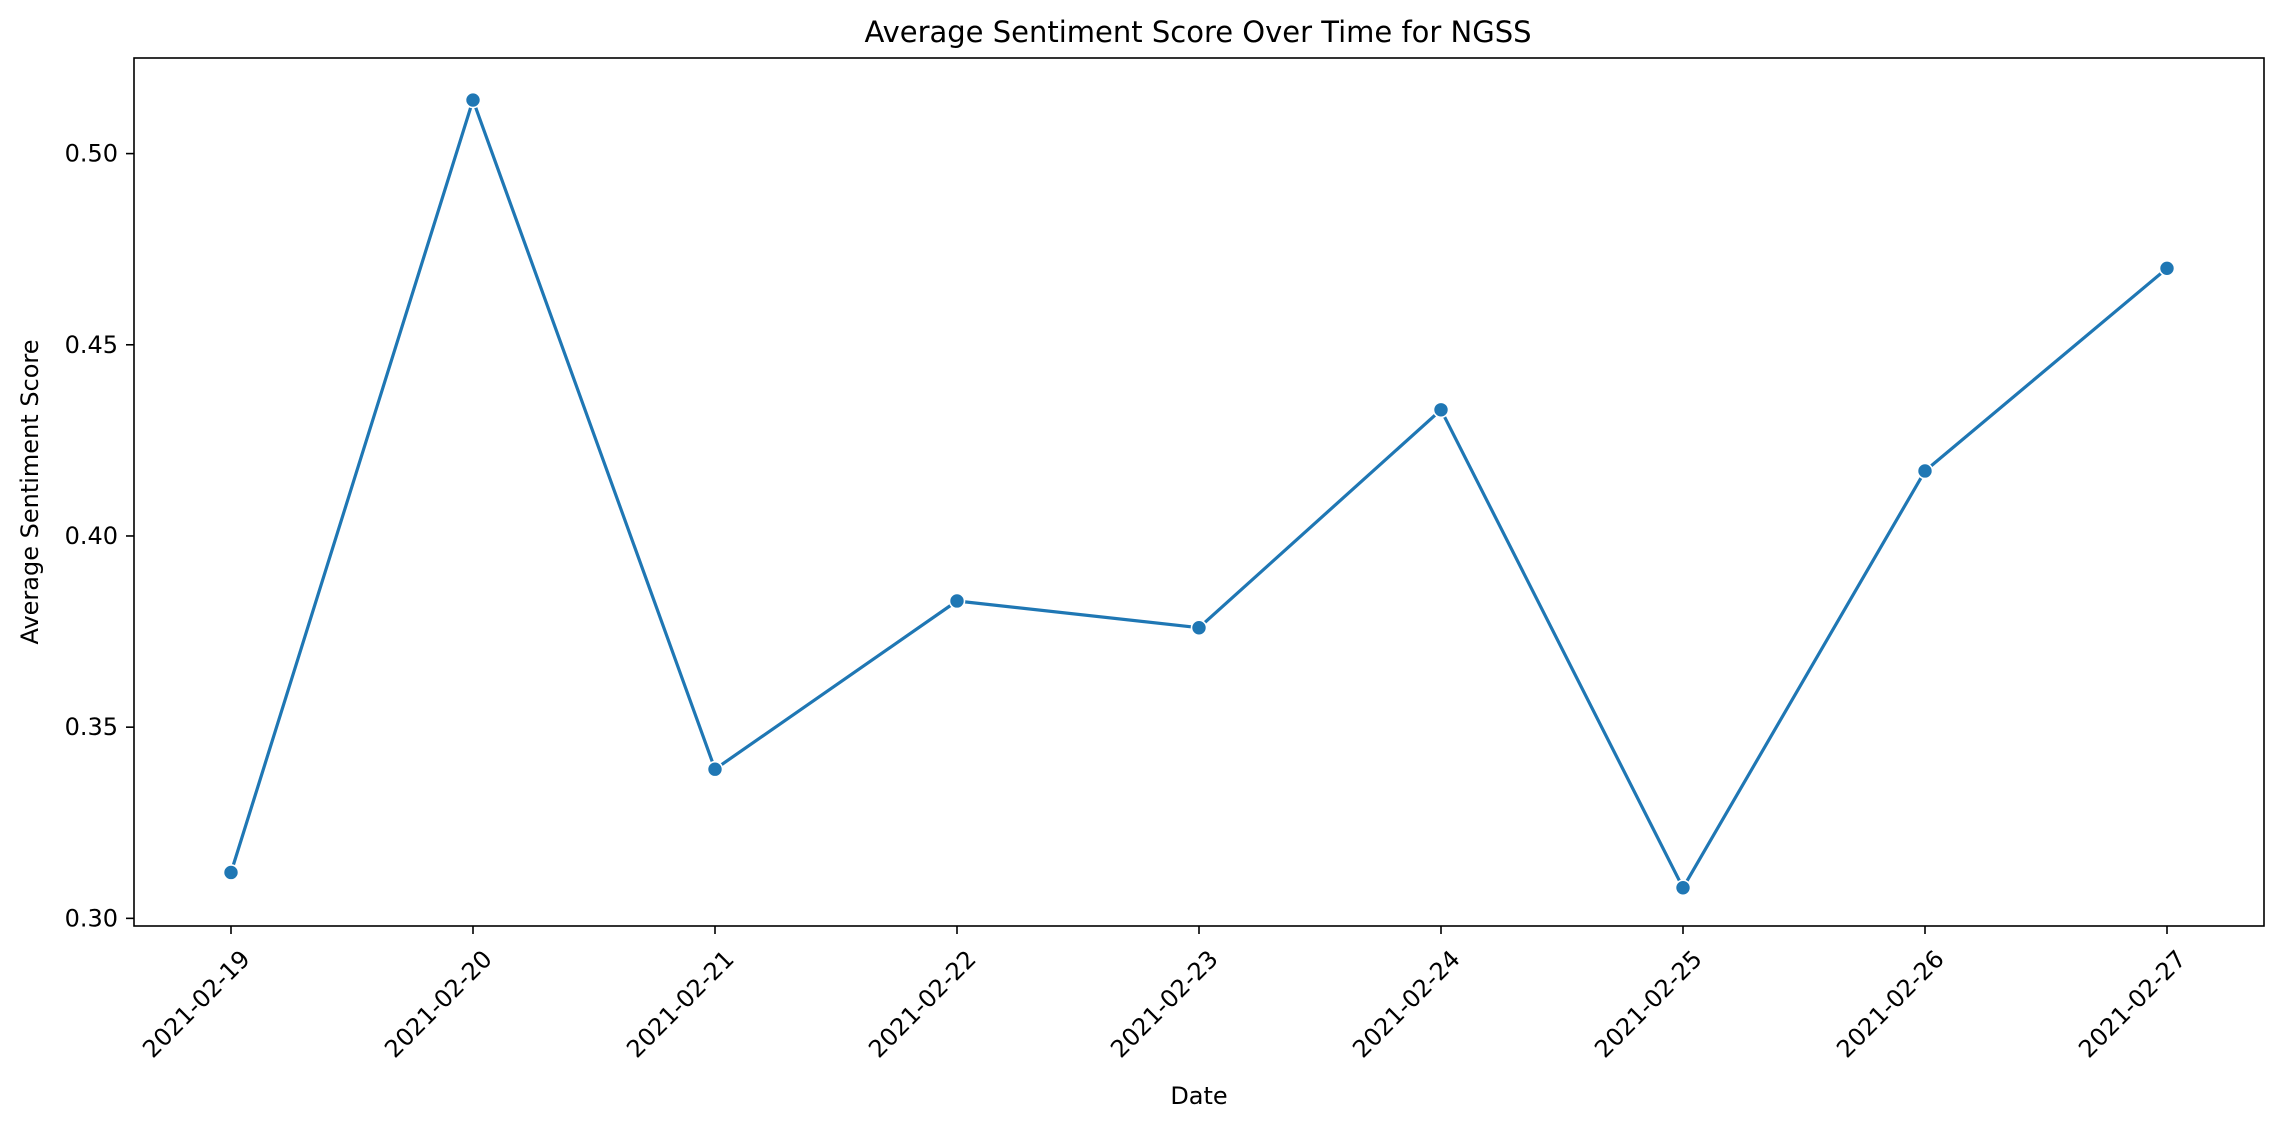 Image resolution: width=2282 pixels, height=1129 pixels. What do you see at coordinates (1406, 1004) in the screenshot?
I see `x-tick-label: 2021-02-24` at bounding box center [1406, 1004].